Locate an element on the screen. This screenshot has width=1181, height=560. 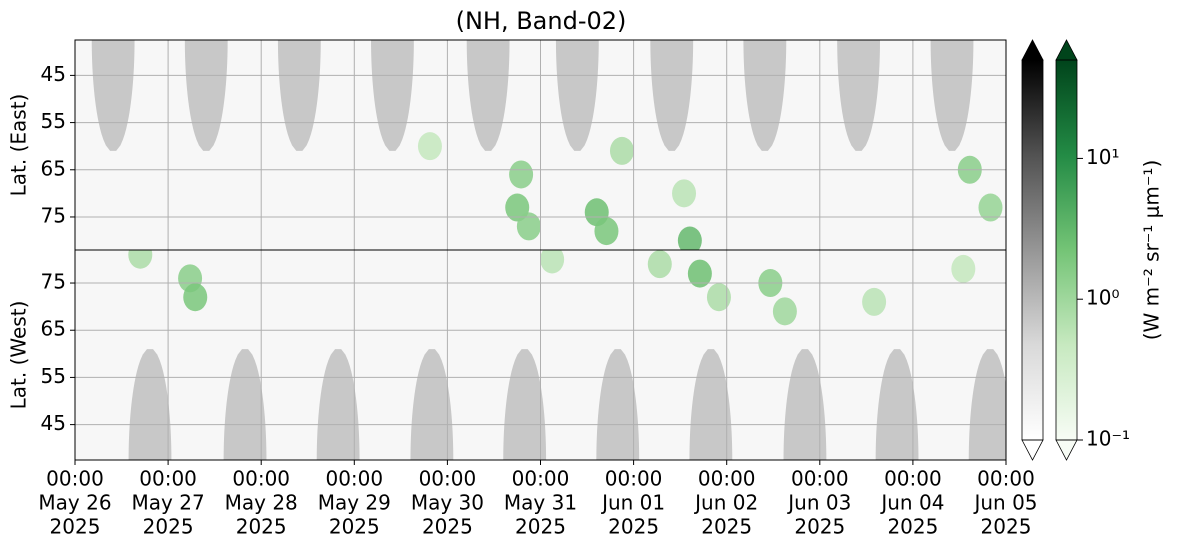
x-tick-label: Jun 03 is located at coordinates (818, 503).